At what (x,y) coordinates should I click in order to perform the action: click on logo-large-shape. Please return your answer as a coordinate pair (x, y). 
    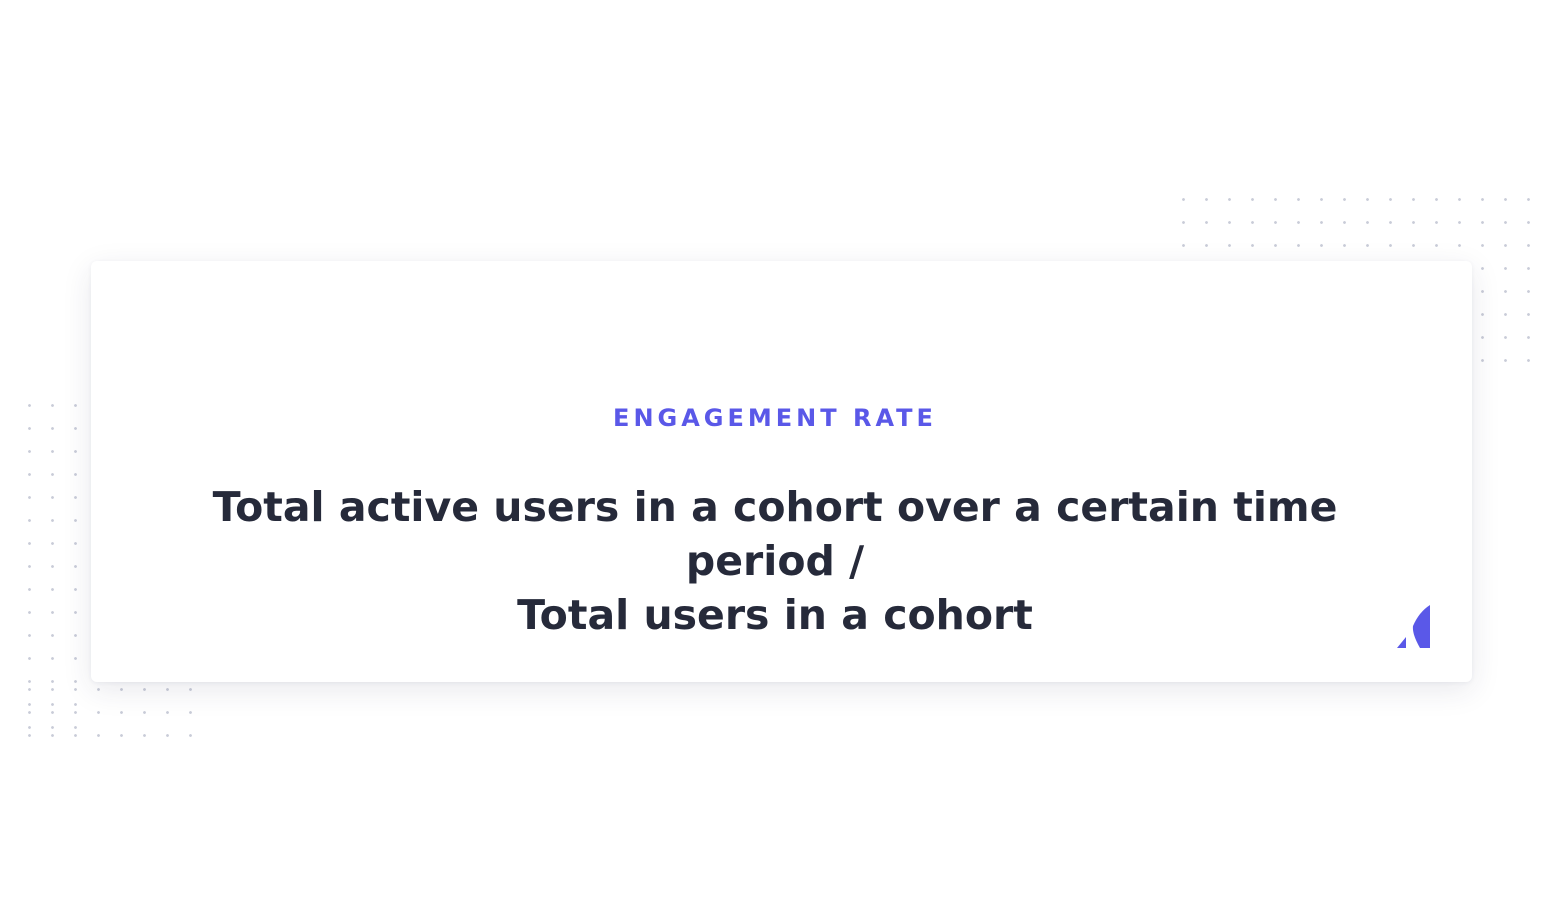
    Looking at the image, I should click on (1421, 626).